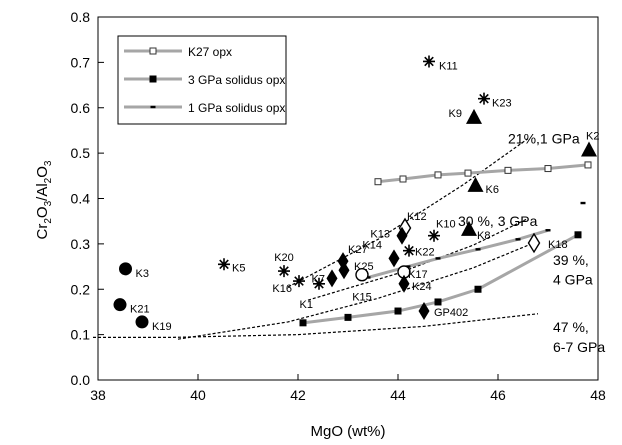 Image resolution: width=622 pixels, height=445 pixels. I want to click on sample-k5-star-marker, so click(224, 264).